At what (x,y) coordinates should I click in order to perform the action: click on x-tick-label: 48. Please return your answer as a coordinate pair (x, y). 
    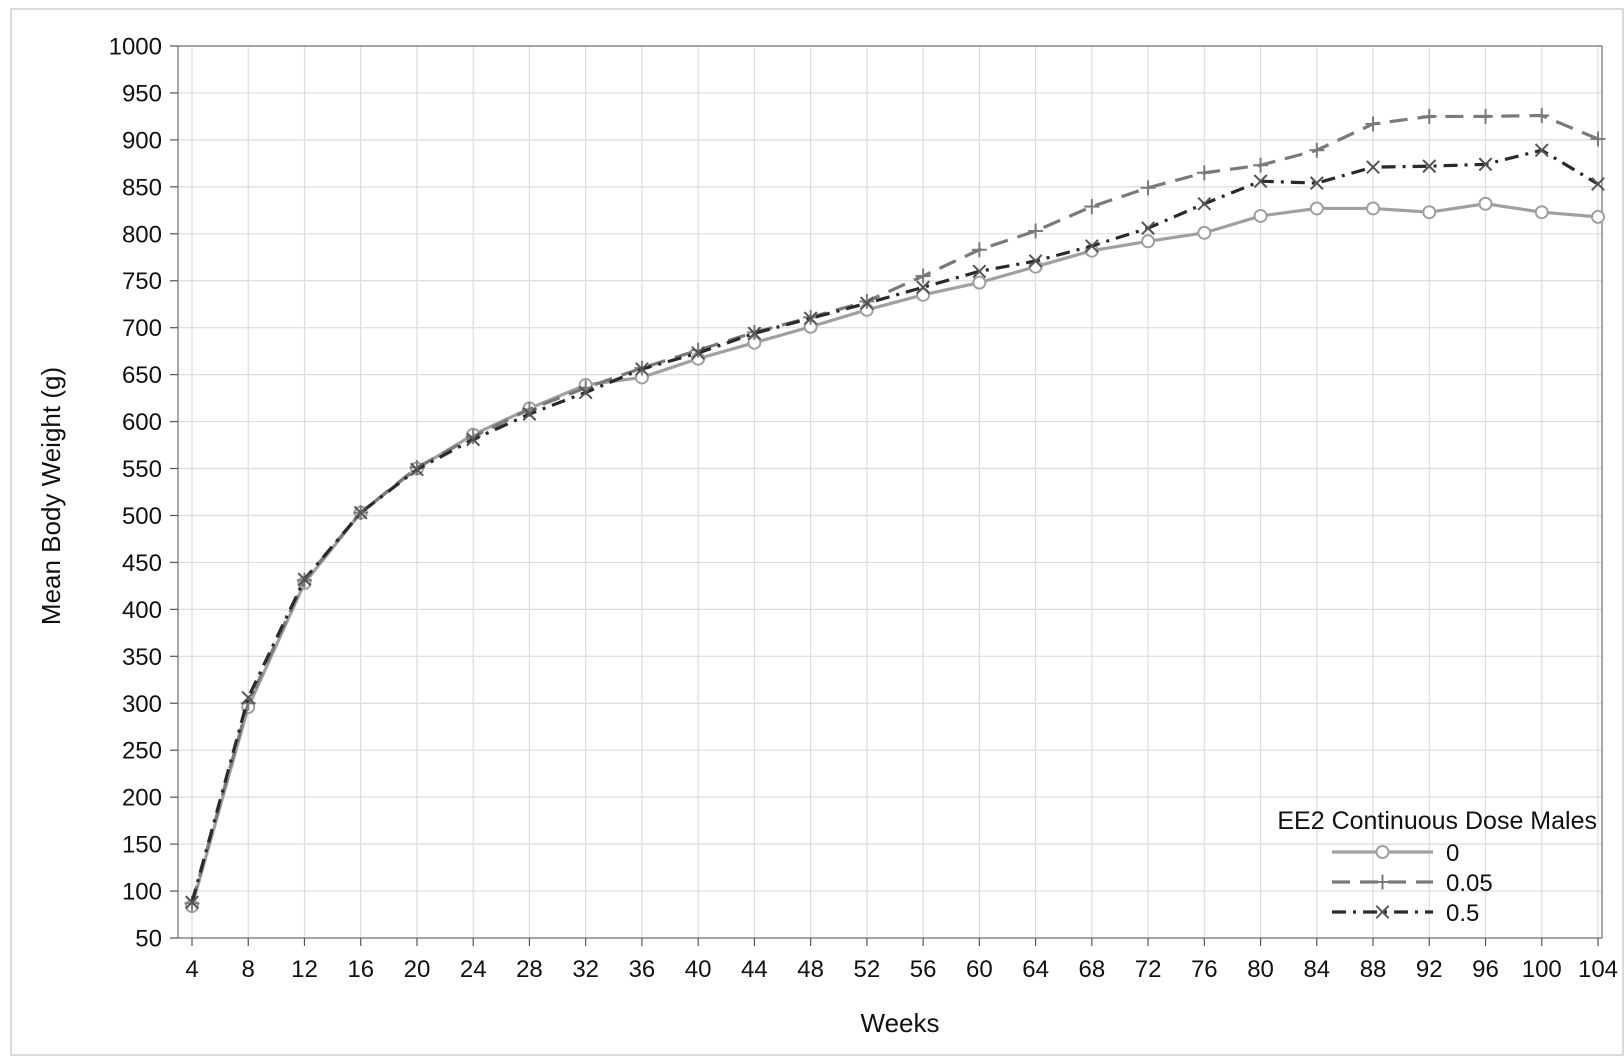
    Looking at the image, I should click on (810, 969).